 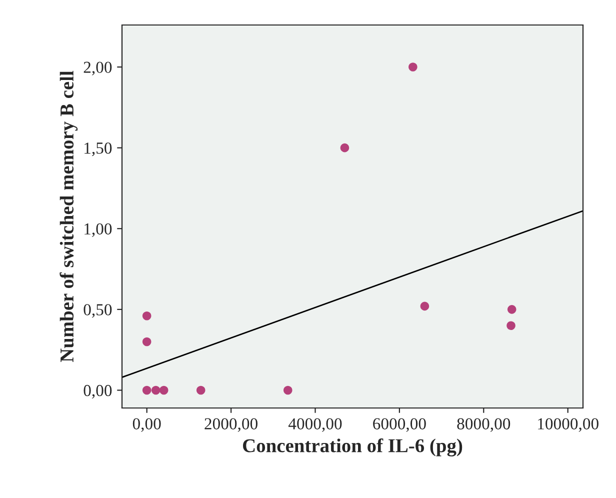 I want to click on x-axis-title: Concentration of IL-6 (pg), so click(x=352, y=447).